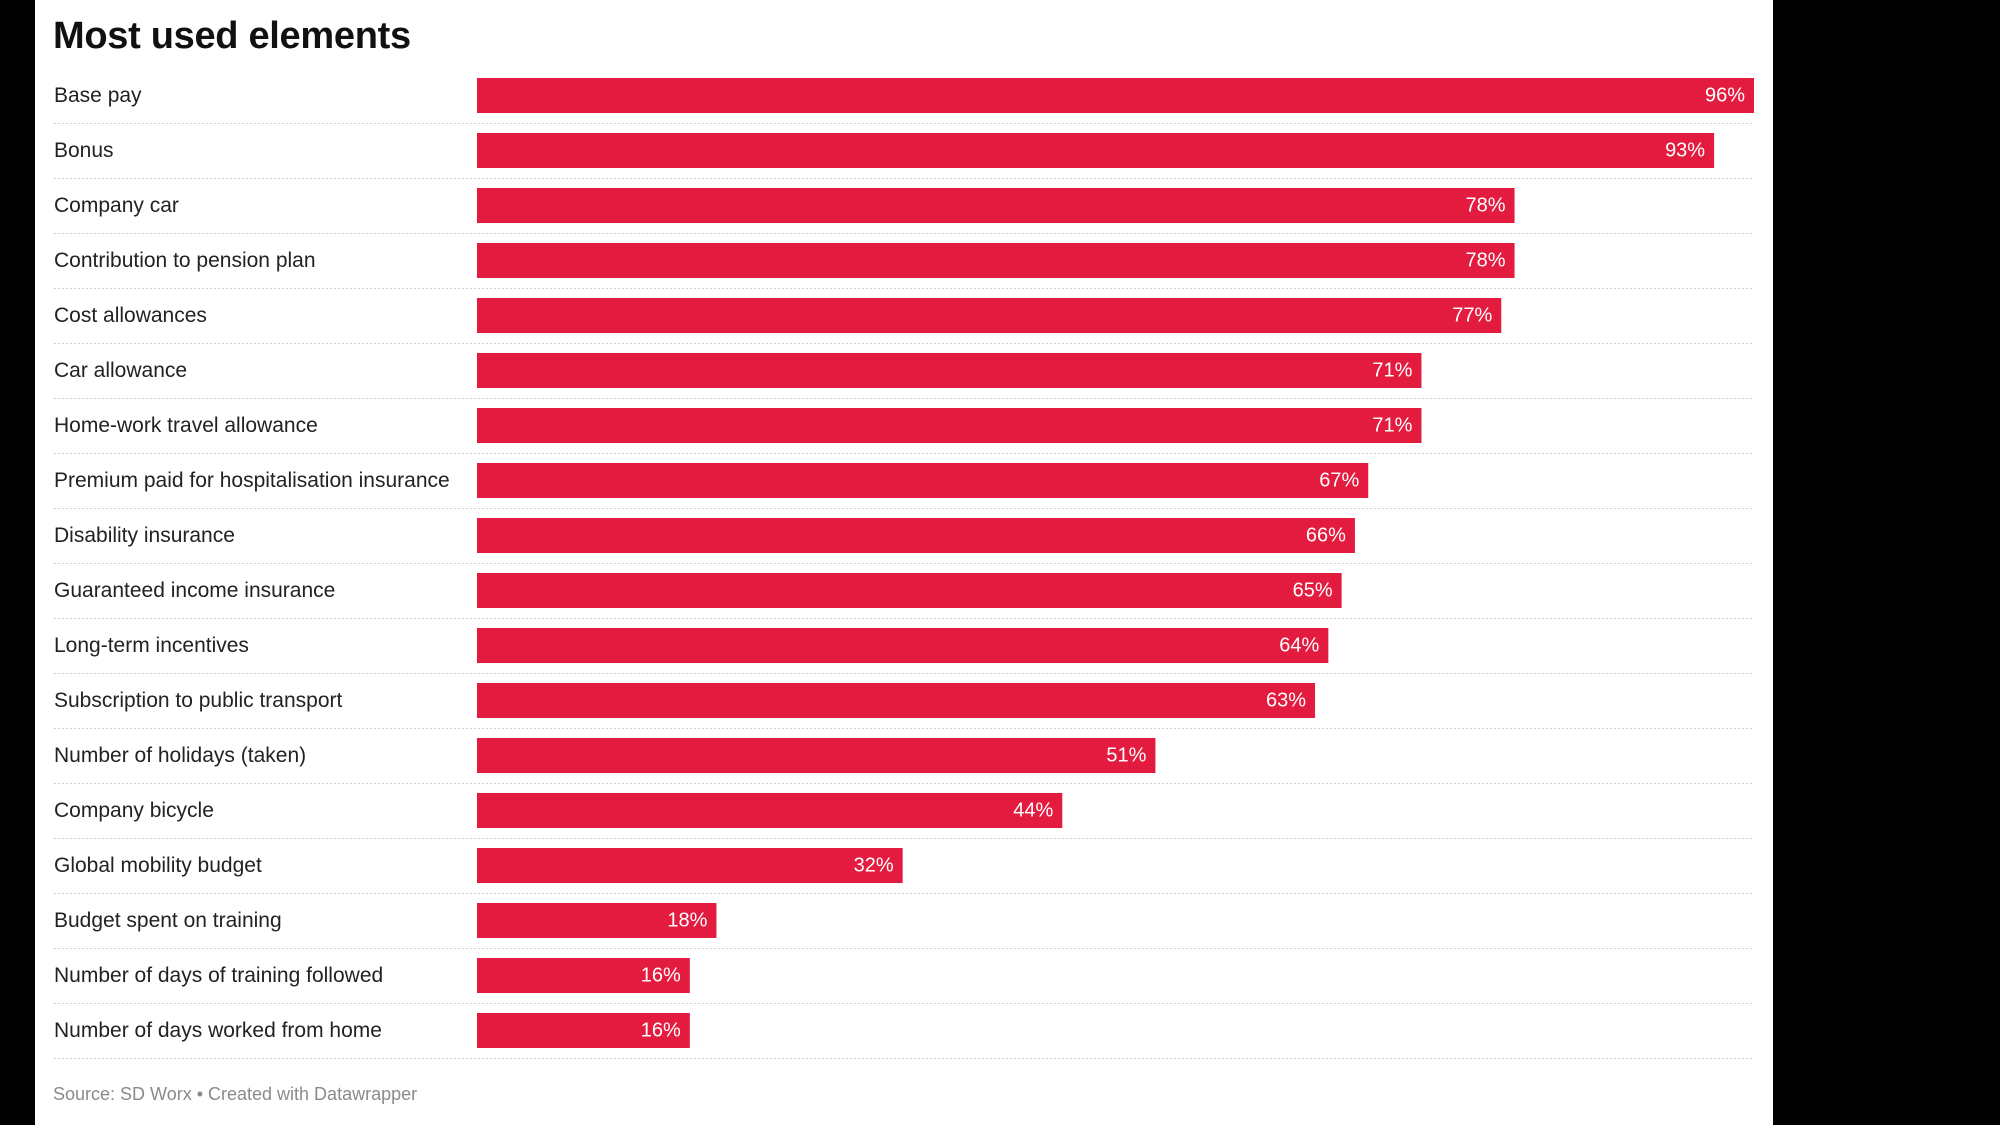 This screenshot has height=1125, width=2000. I want to click on value-label: 93%, so click(1685, 151).